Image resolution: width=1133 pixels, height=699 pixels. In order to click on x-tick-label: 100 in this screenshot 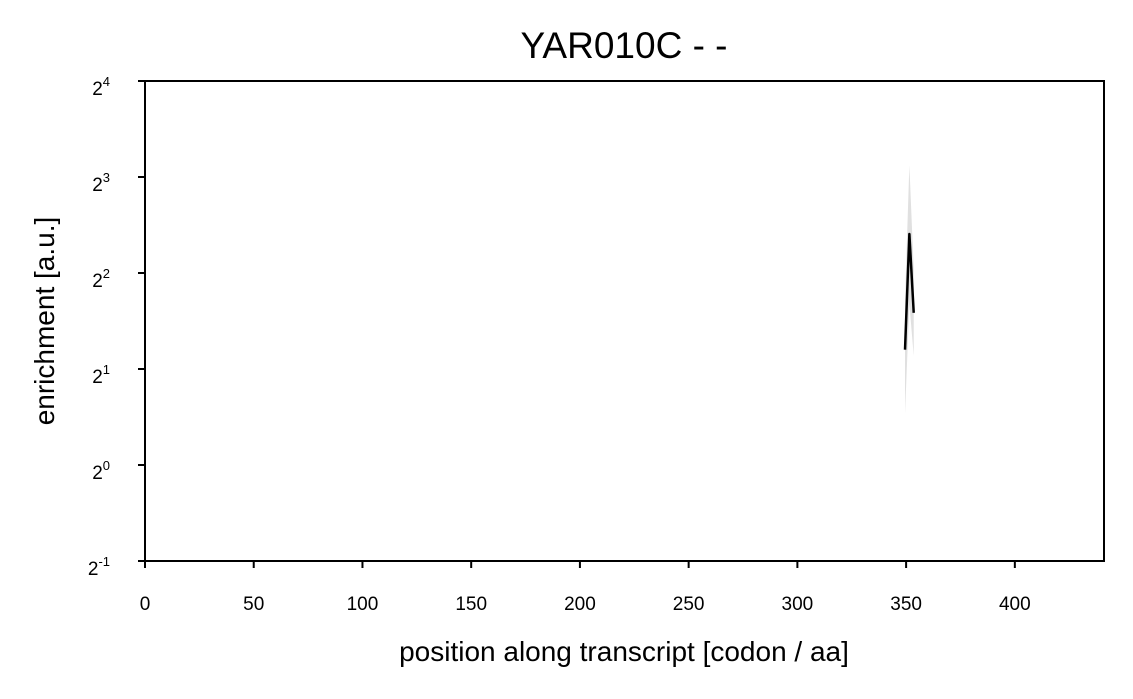, I will do `click(363, 604)`.